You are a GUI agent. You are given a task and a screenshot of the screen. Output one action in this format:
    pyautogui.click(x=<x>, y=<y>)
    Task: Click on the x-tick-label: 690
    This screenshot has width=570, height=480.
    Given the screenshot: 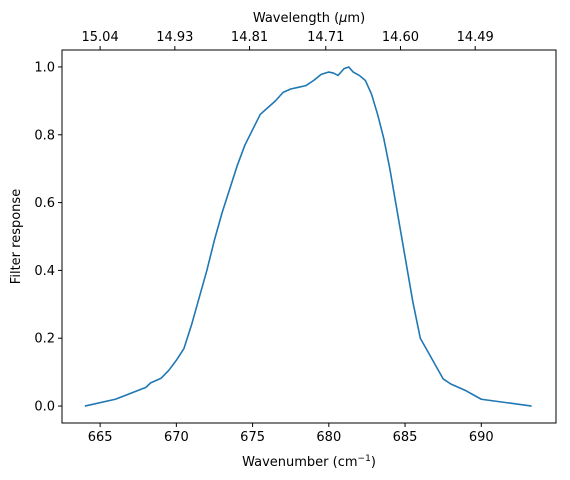 What is the action you would take?
    pyautogui.click(x=481, y=437)
    